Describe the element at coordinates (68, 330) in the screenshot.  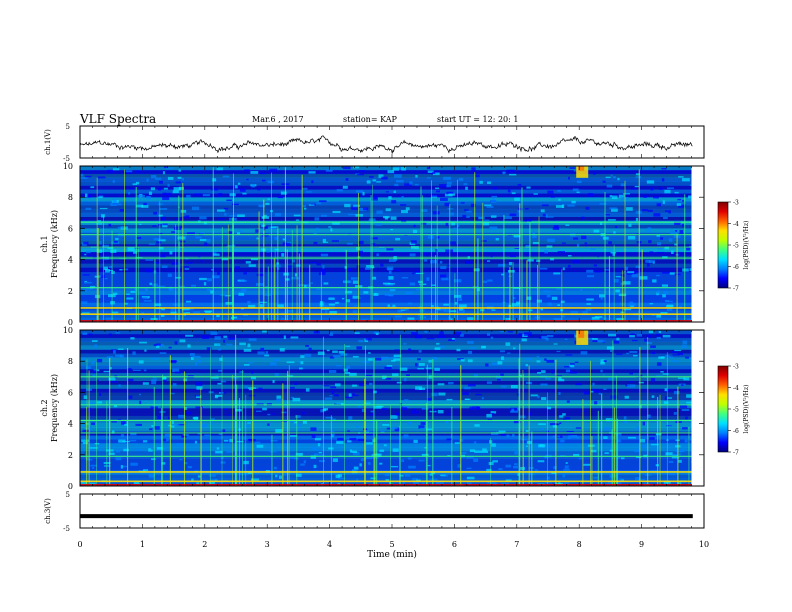
I see `ch2-spectrogram-y-tick-5: 10` at that location.